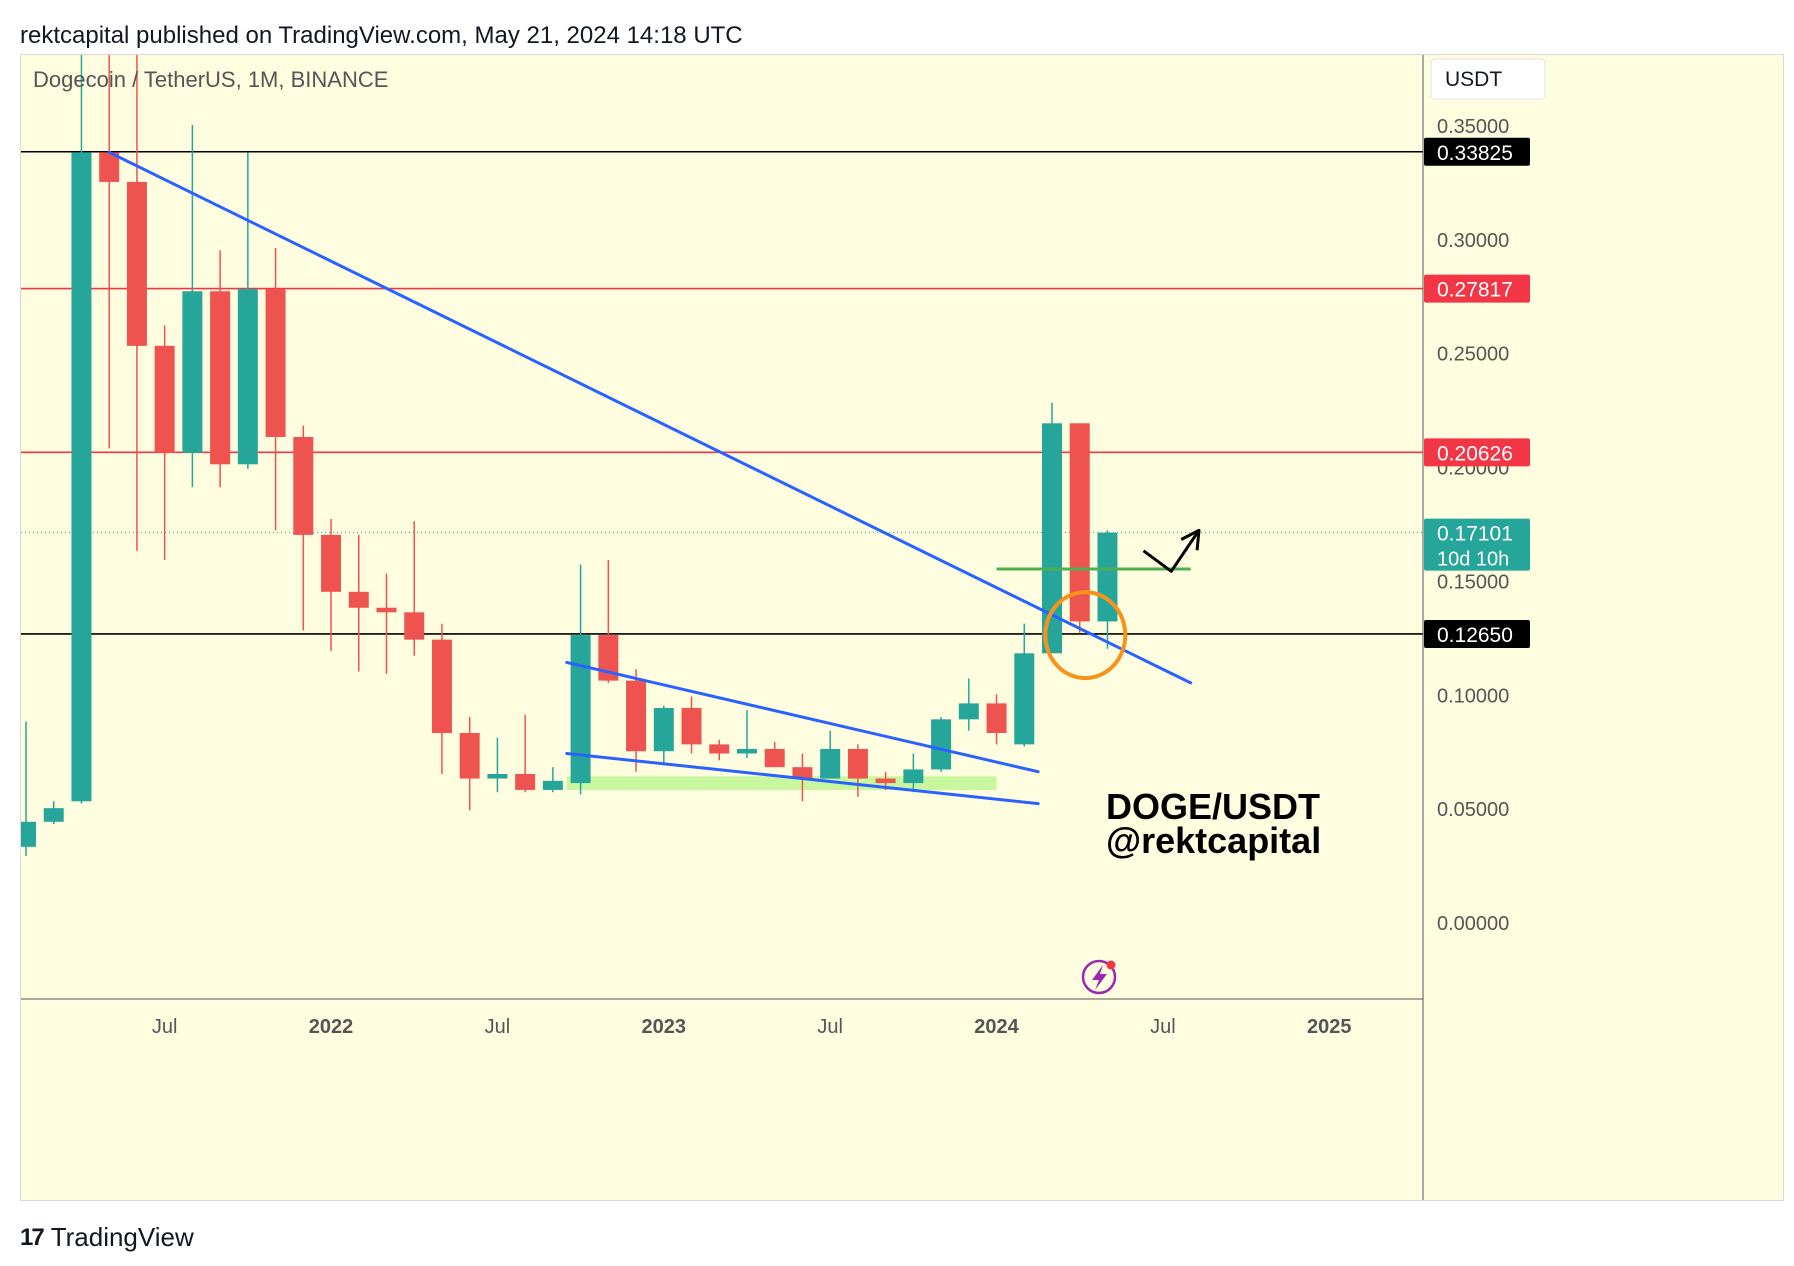  I want to click on y-tick-label: 0.00000, so click(1473, 924).